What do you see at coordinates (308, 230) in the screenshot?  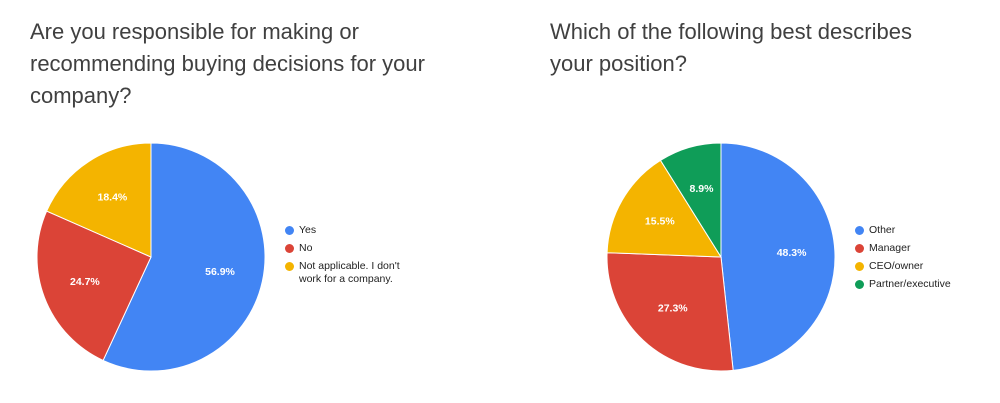 I see `legend-label: Yes` at bounding box center [308, 230].